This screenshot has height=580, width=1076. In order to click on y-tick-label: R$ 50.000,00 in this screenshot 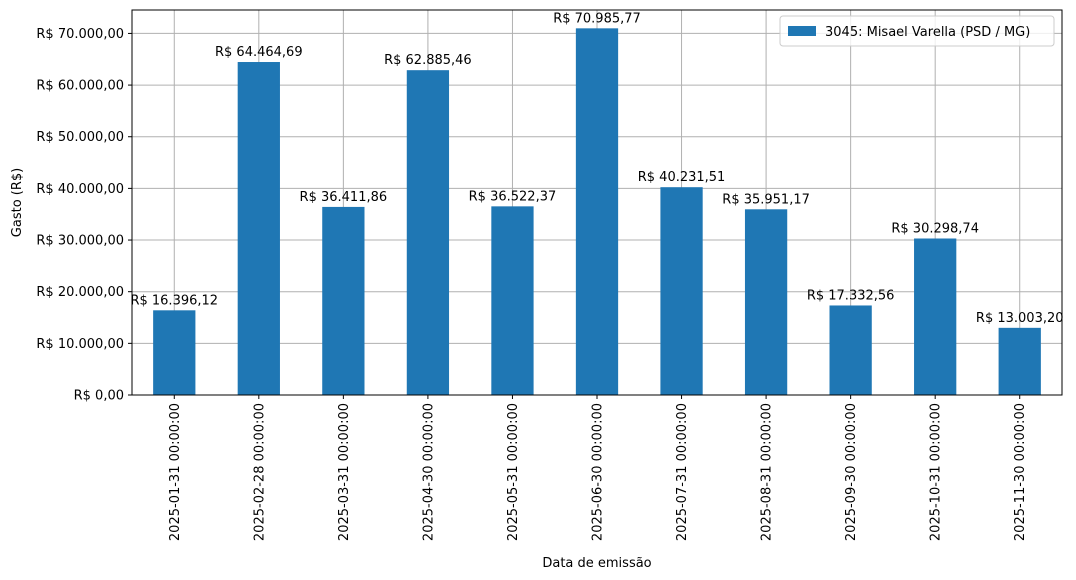, I will do `click(80, 137)`.